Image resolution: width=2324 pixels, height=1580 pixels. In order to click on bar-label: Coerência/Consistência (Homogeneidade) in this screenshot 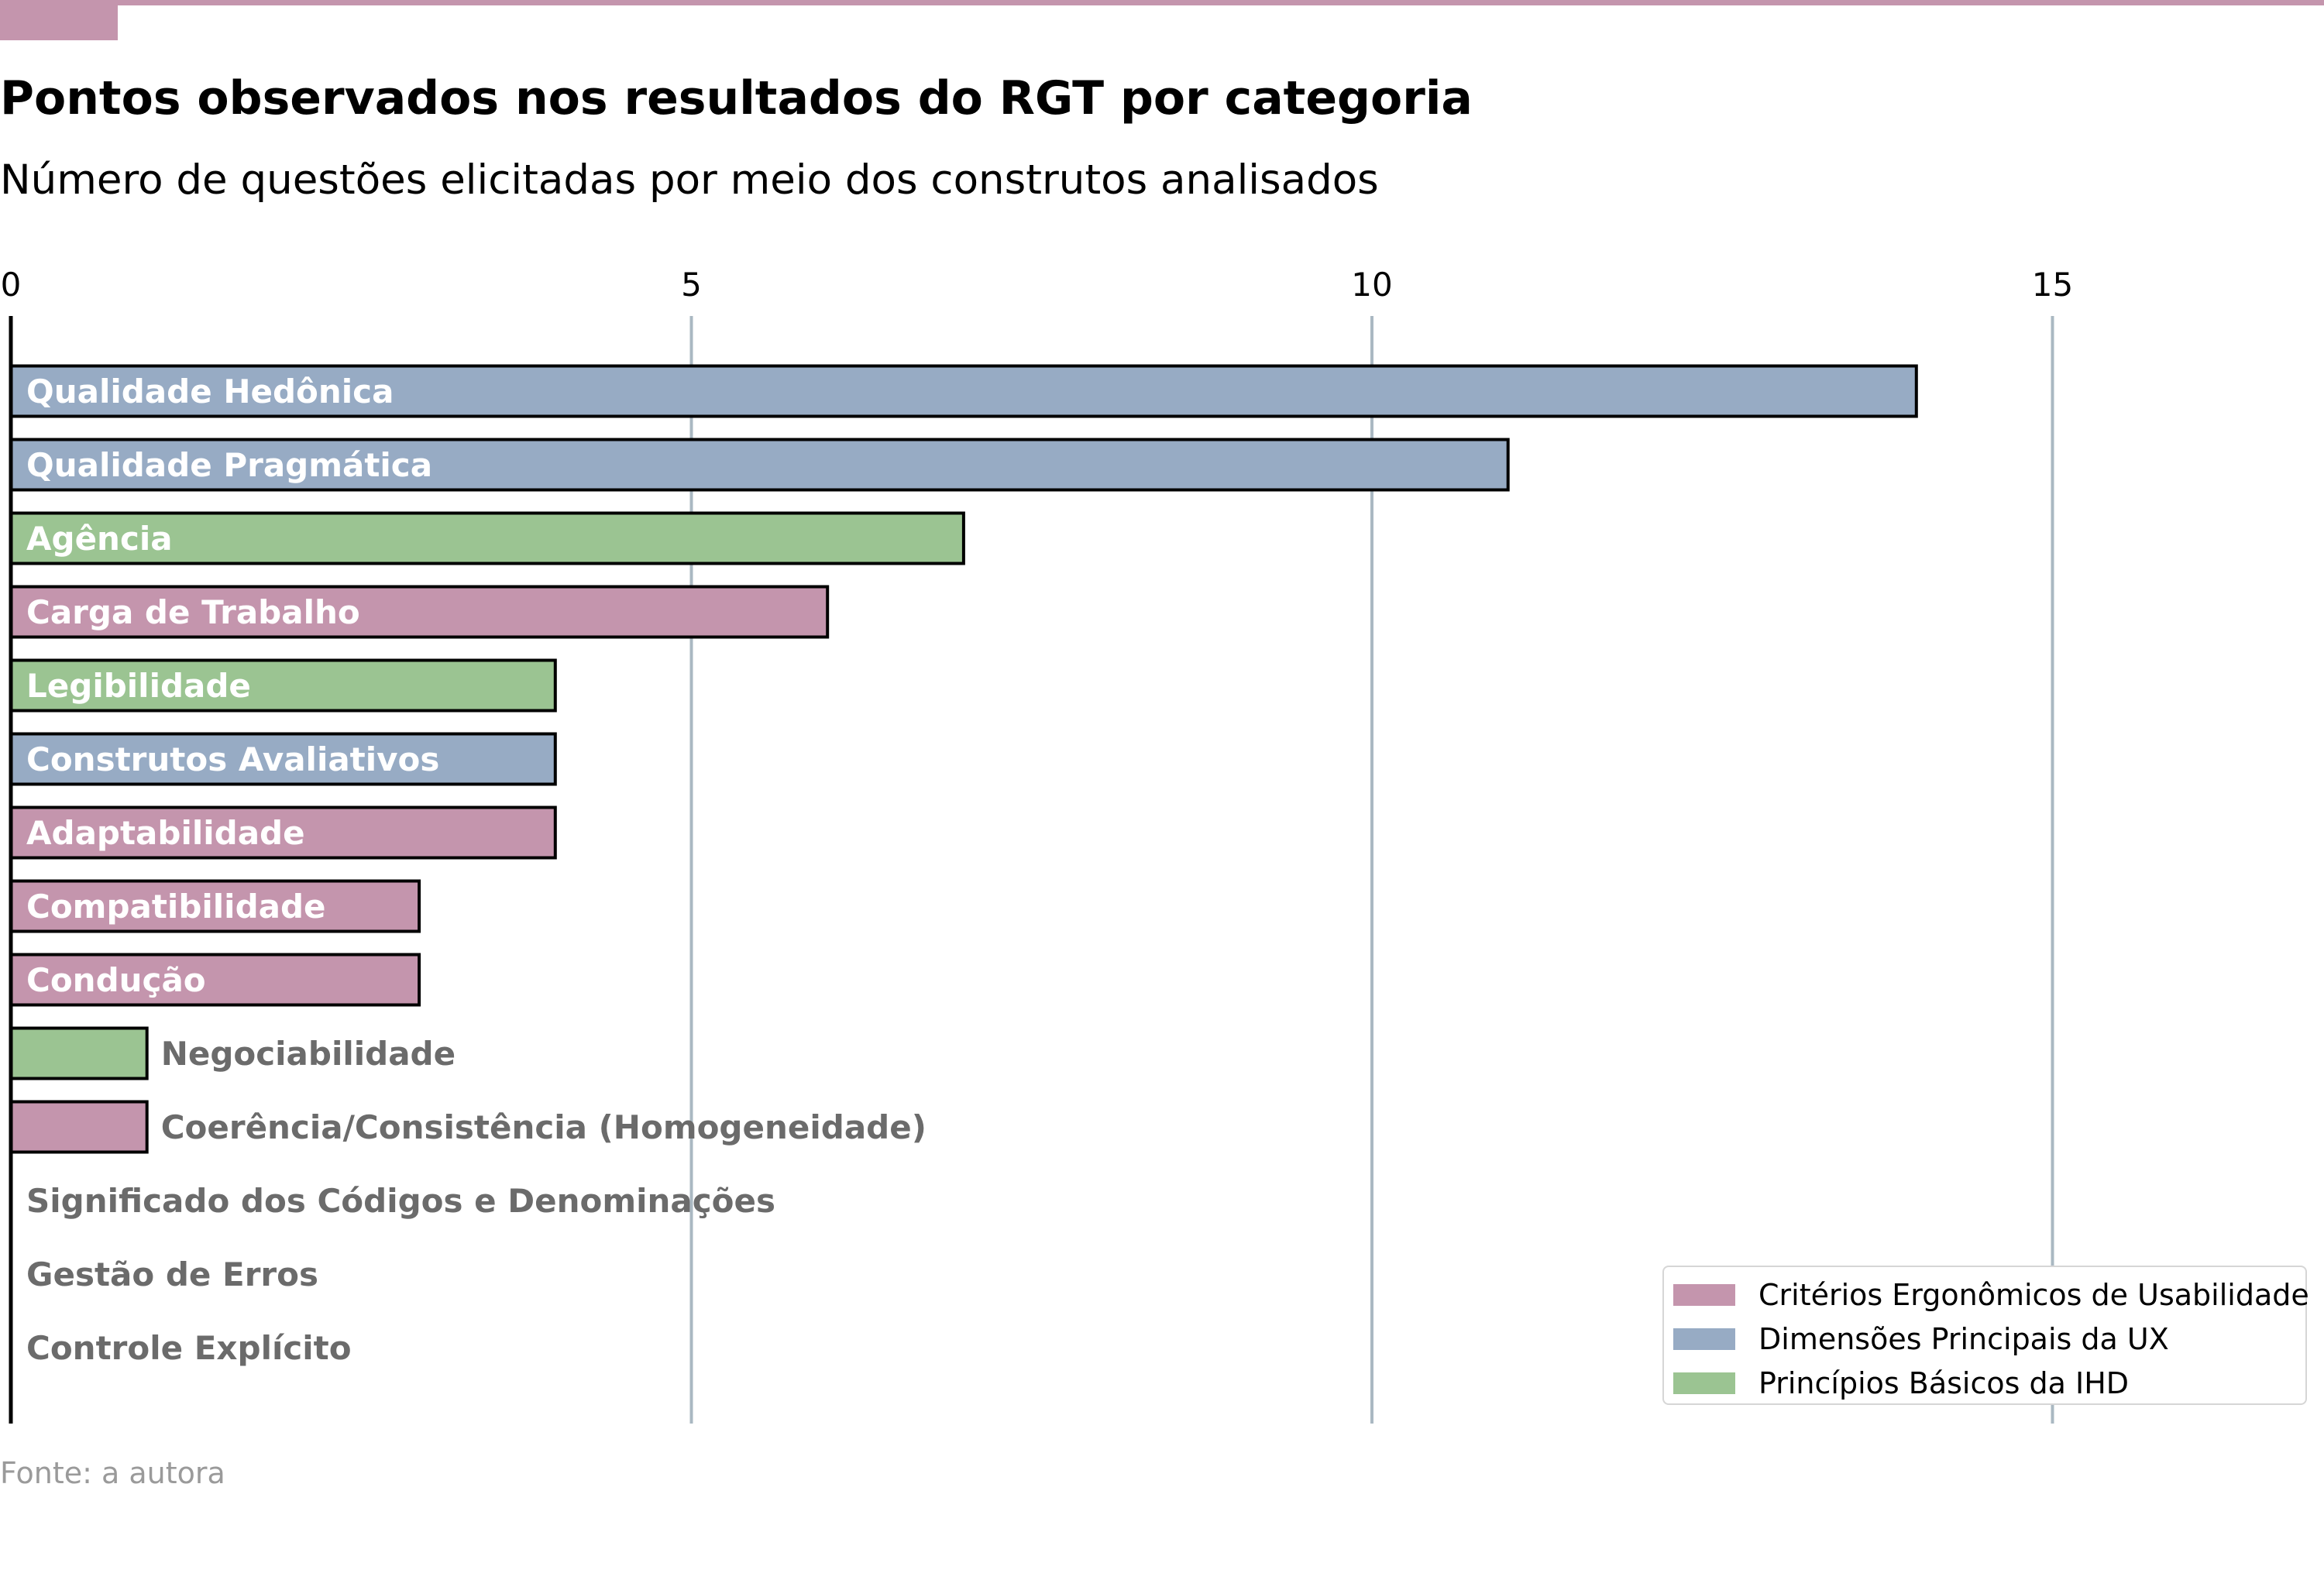, I will do `click(544, 1127)`.